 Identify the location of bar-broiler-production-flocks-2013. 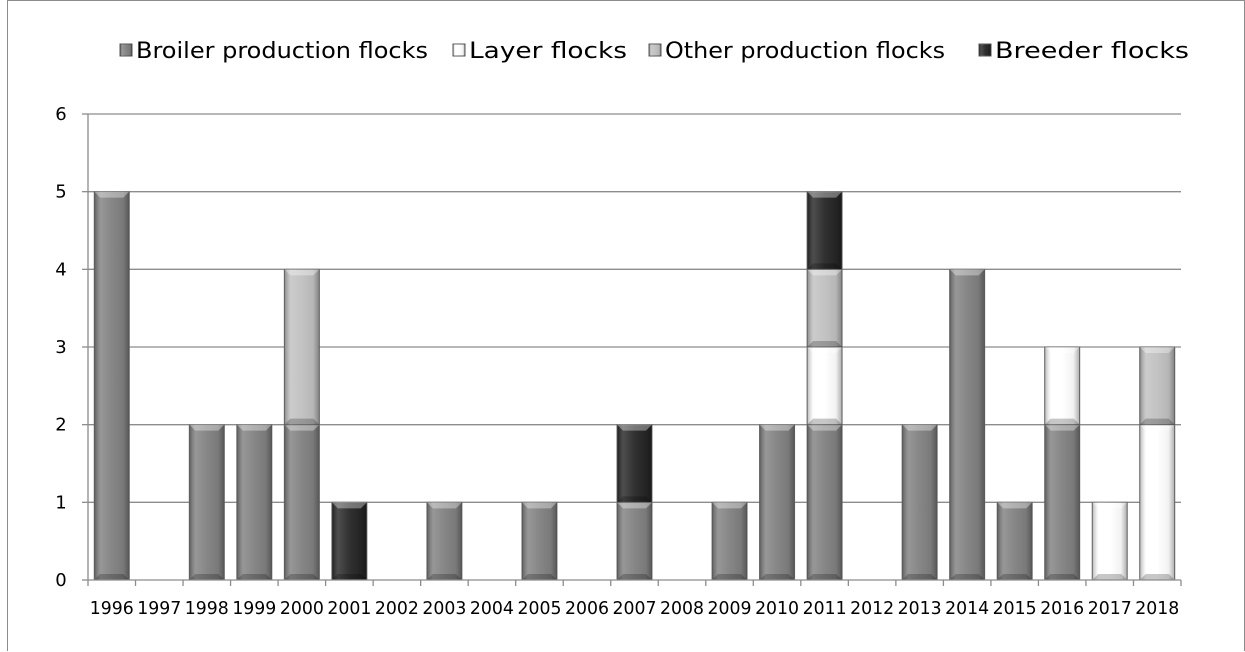
(919, 502).